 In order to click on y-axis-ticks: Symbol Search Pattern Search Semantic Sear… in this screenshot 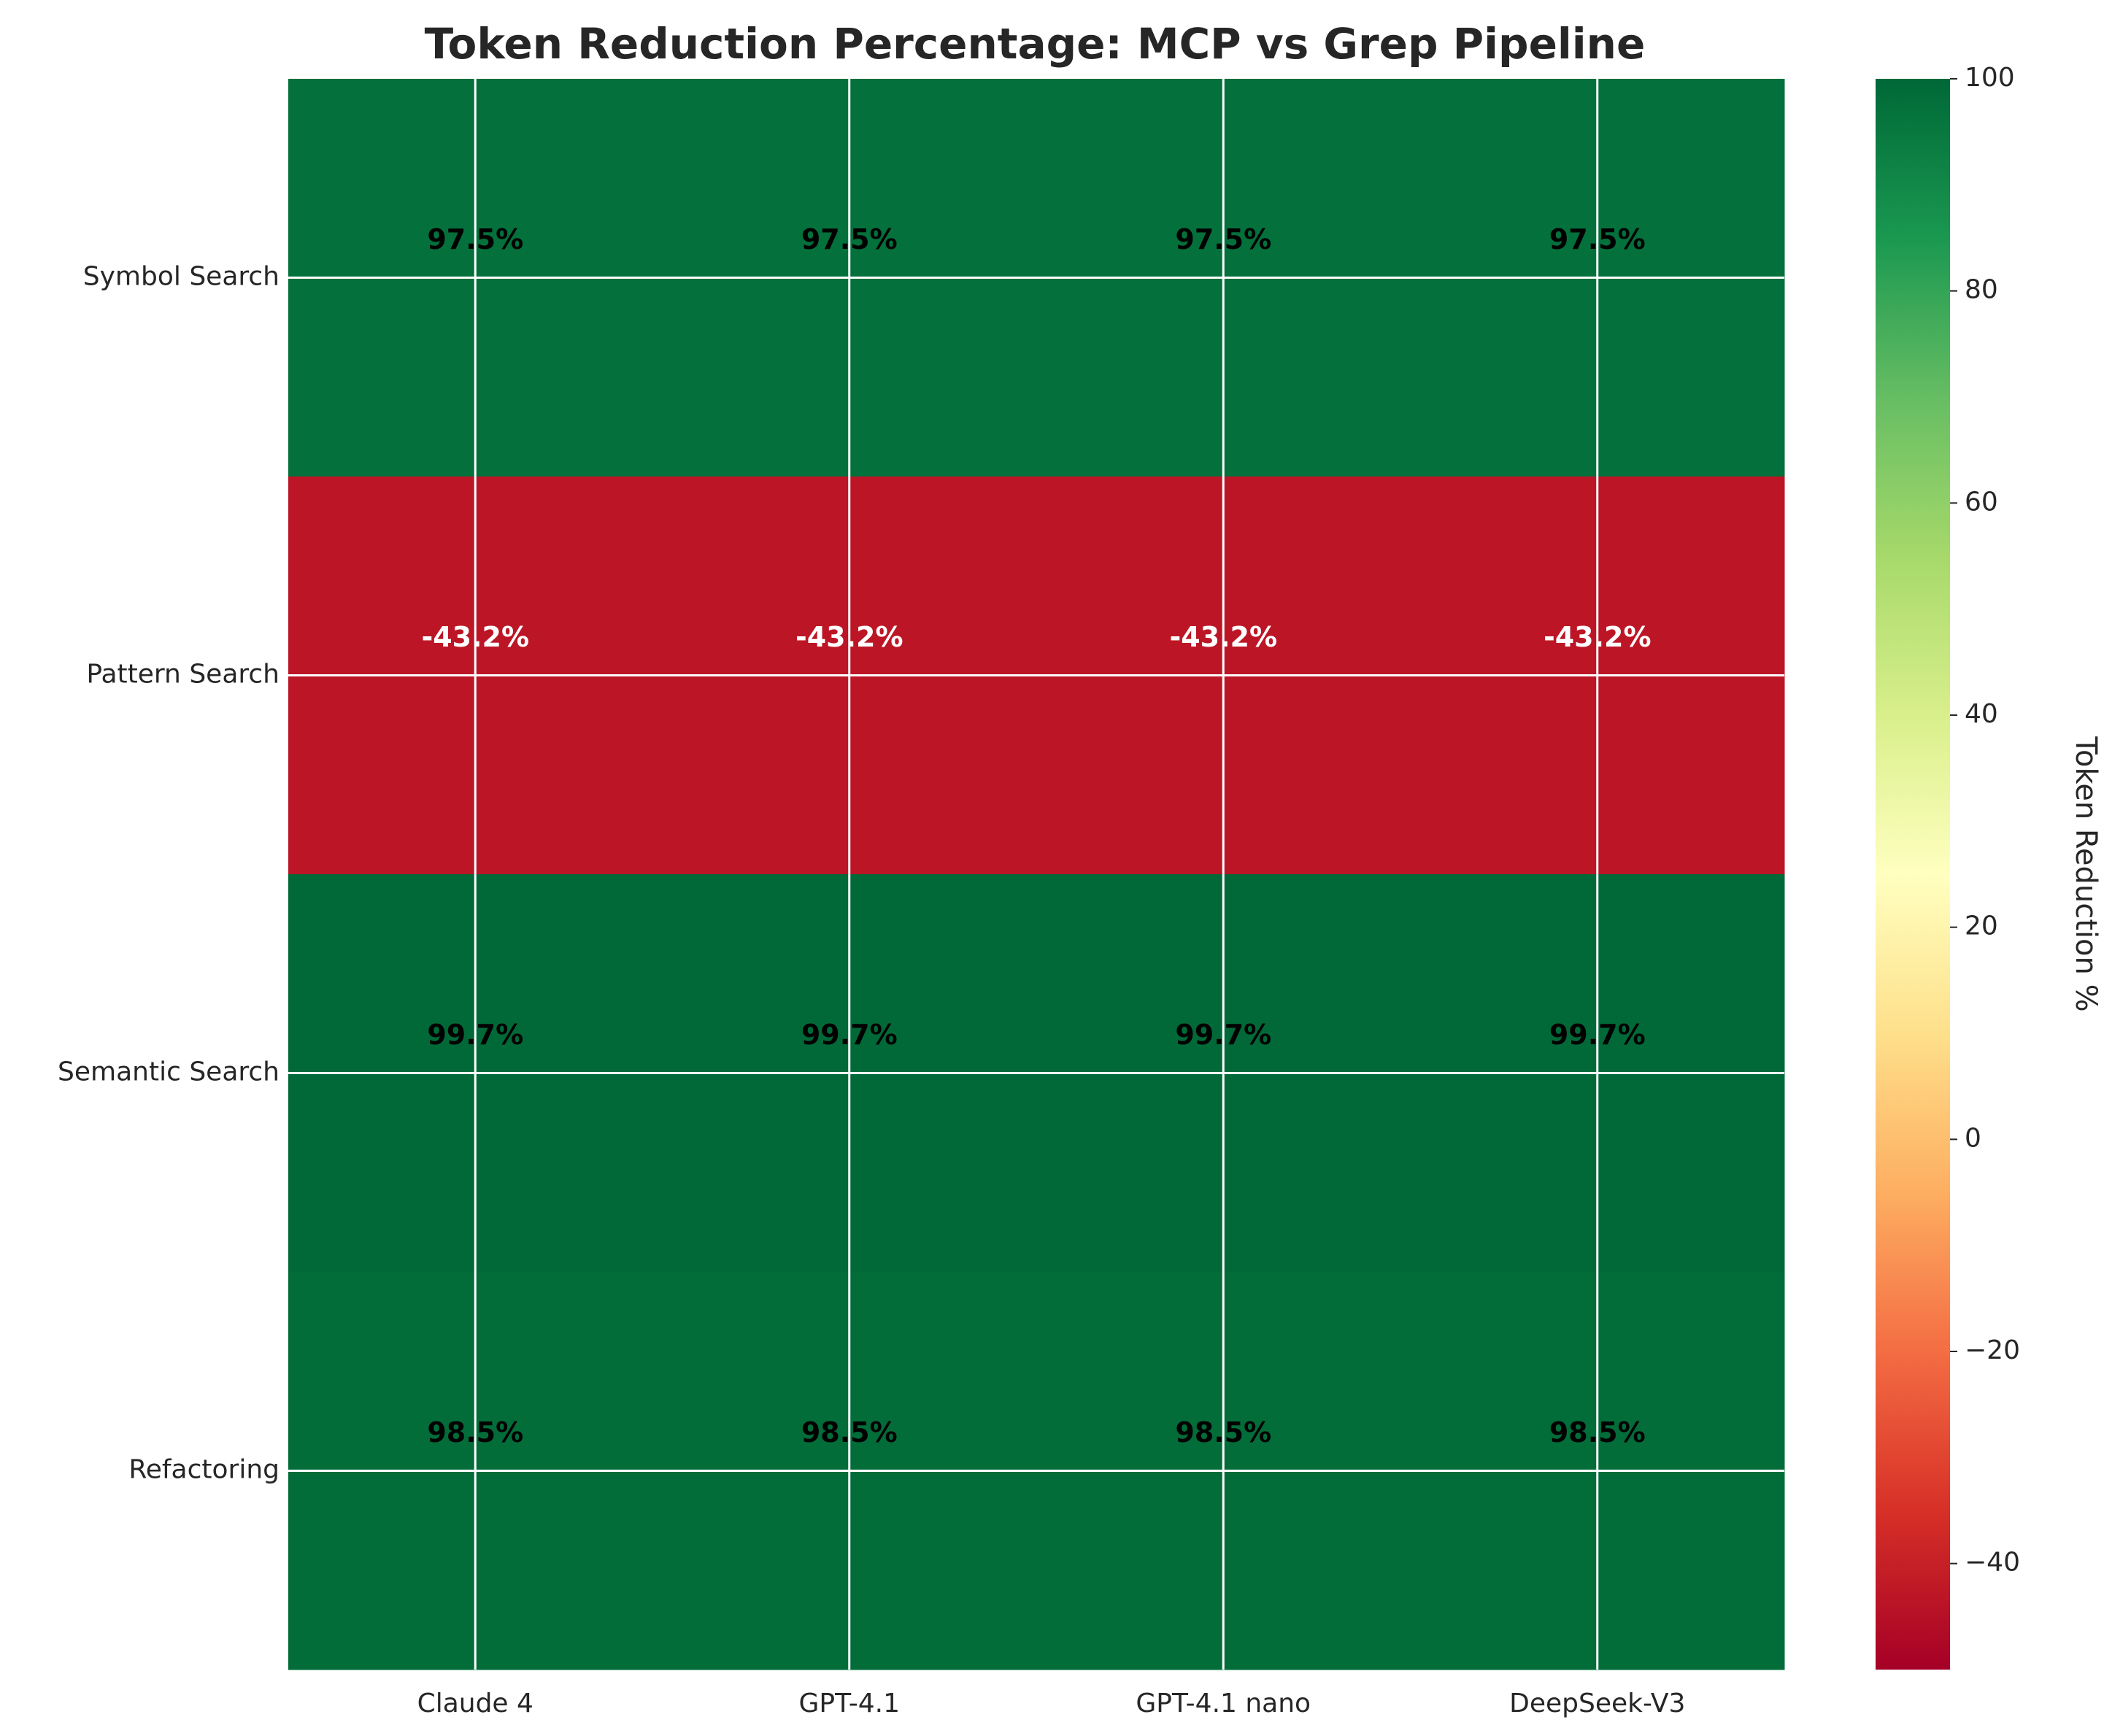, I will do `click(169, 873)`.